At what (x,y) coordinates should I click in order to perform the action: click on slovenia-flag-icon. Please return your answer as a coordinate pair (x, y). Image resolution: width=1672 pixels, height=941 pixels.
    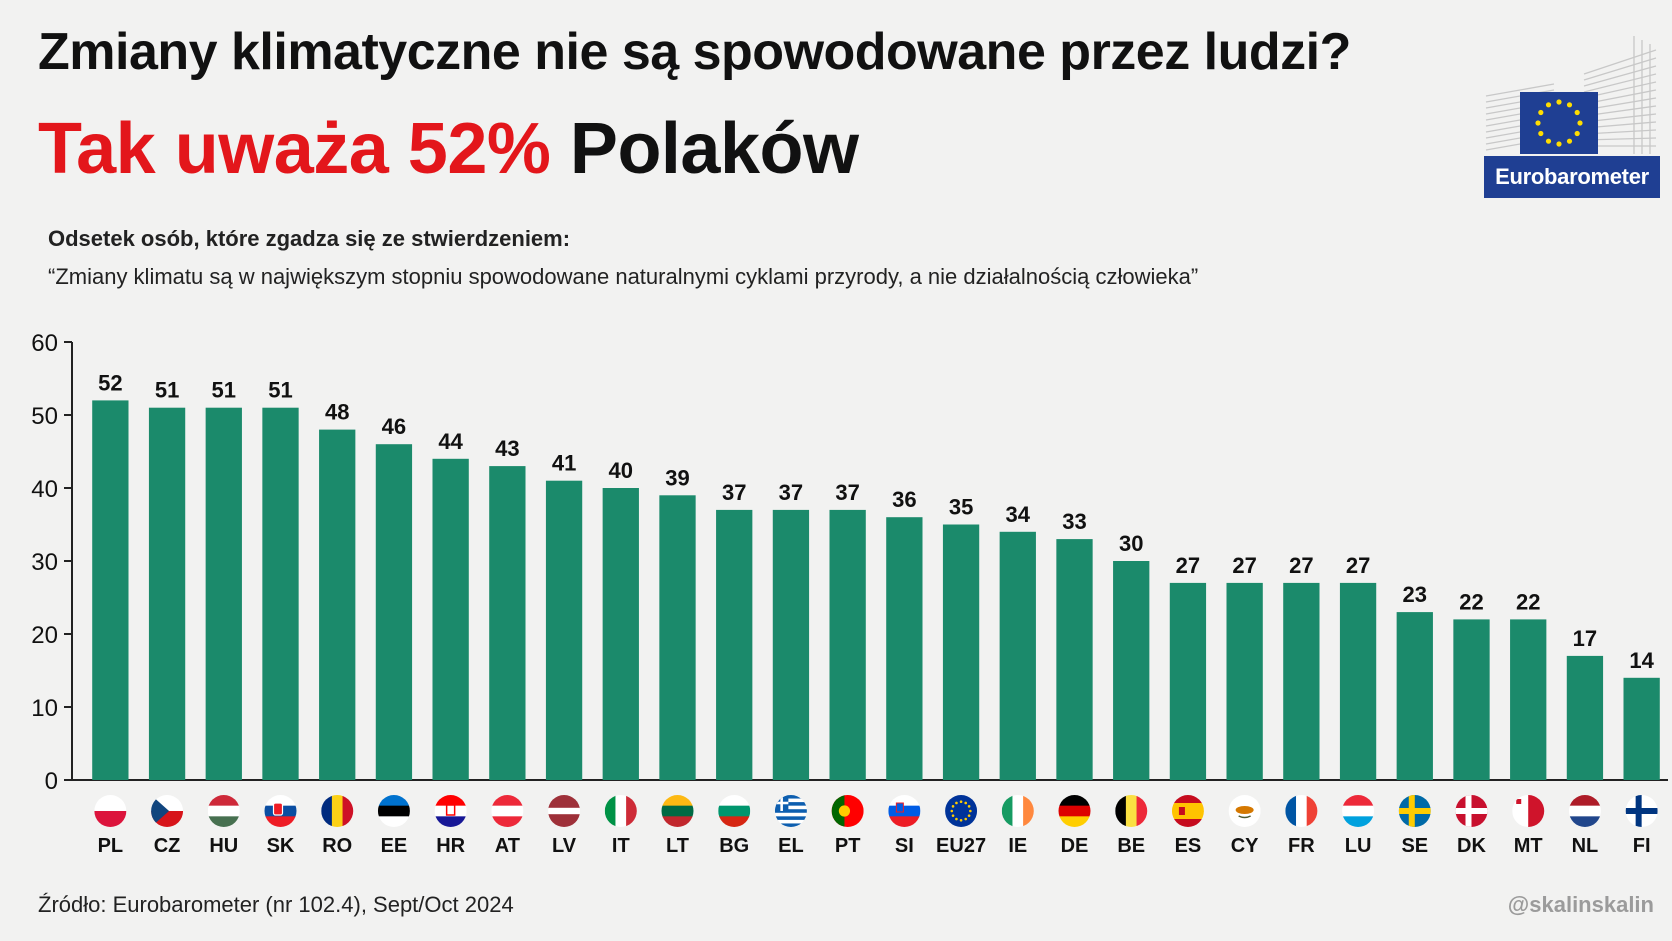
    Looking at the image, I should click on (904, 811).